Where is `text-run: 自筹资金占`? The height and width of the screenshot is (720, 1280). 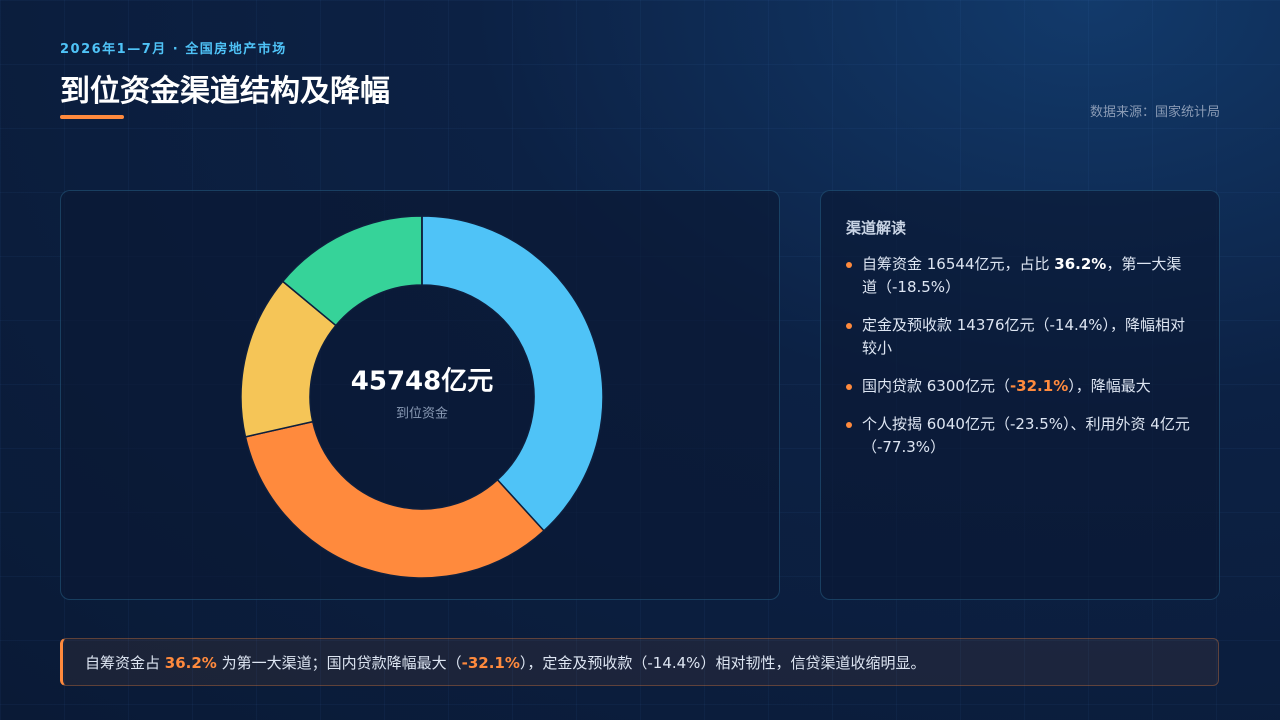
text-run: 自筹资金占 is located at coordinates (125, 663).